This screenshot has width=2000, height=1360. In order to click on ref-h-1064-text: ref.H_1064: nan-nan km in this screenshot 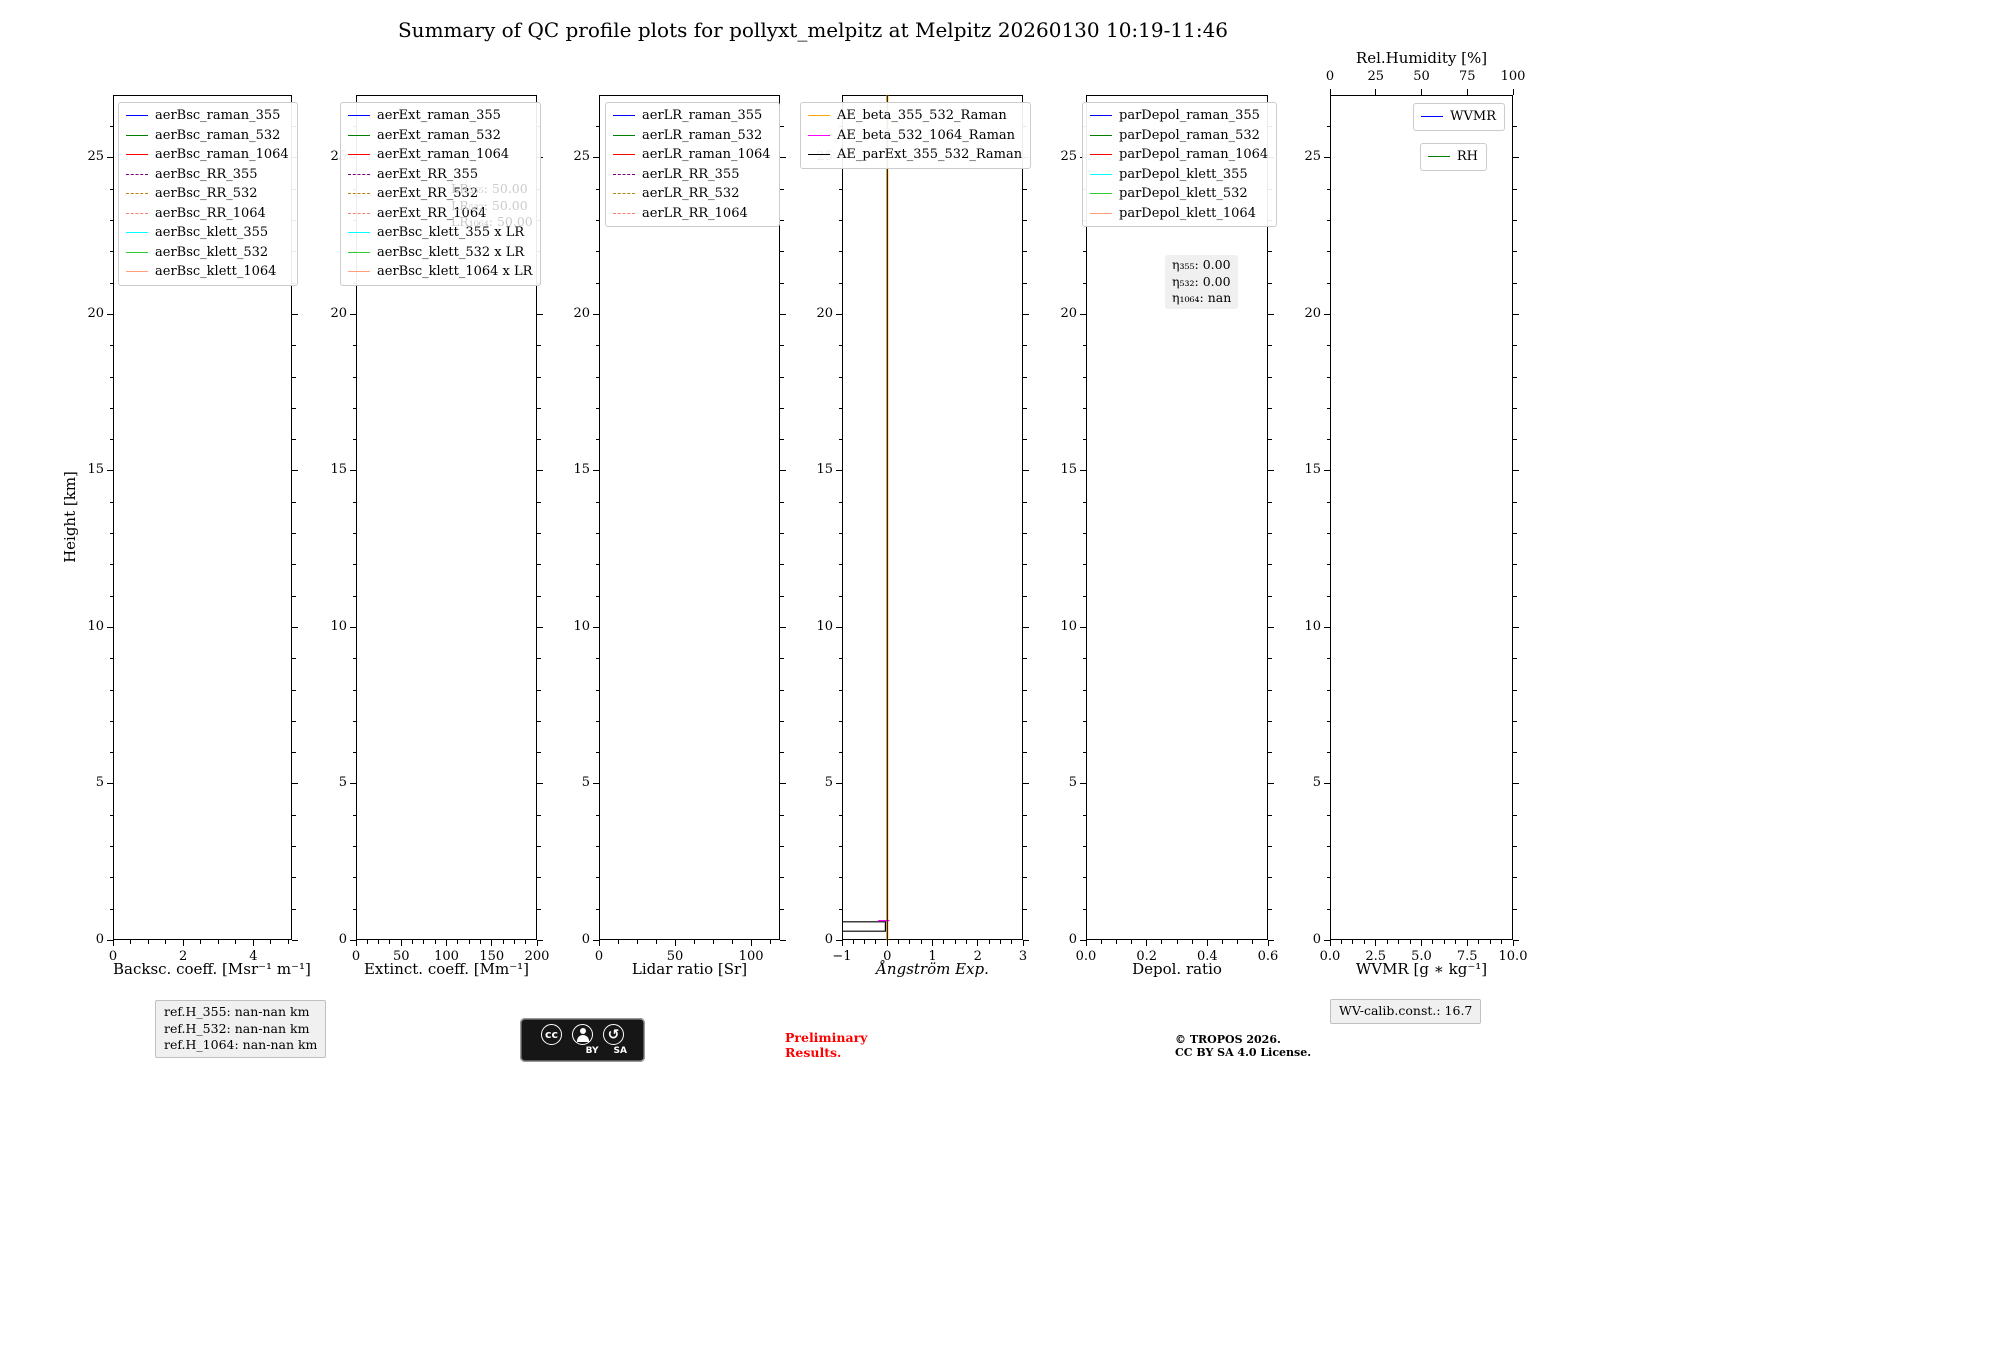, I will do `click(241, 1044)`.